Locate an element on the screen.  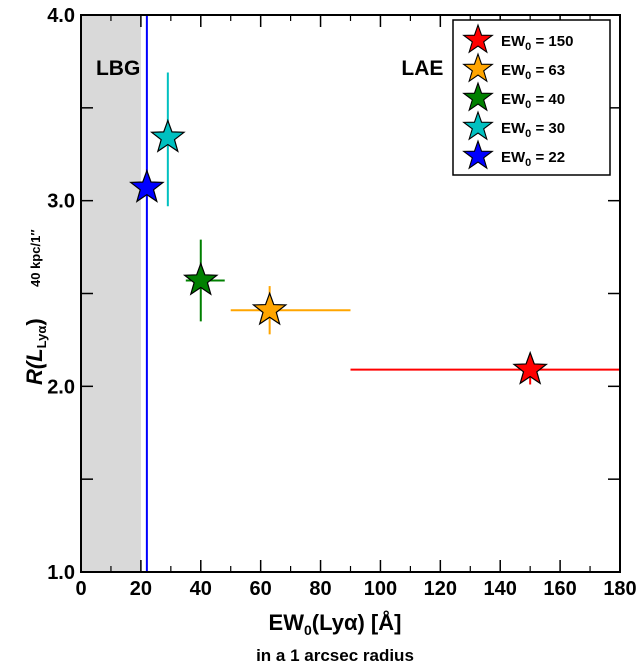
x-tick-label: 80 is located at coordinates (320, 589).